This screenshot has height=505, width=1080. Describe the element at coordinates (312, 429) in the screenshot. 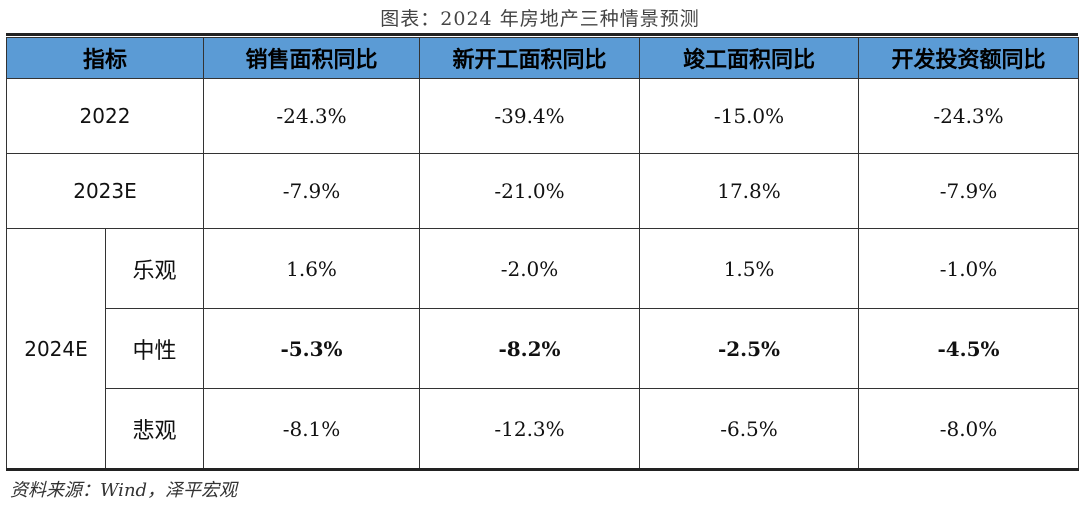

I see `table-cell: -8.1%` at that location.